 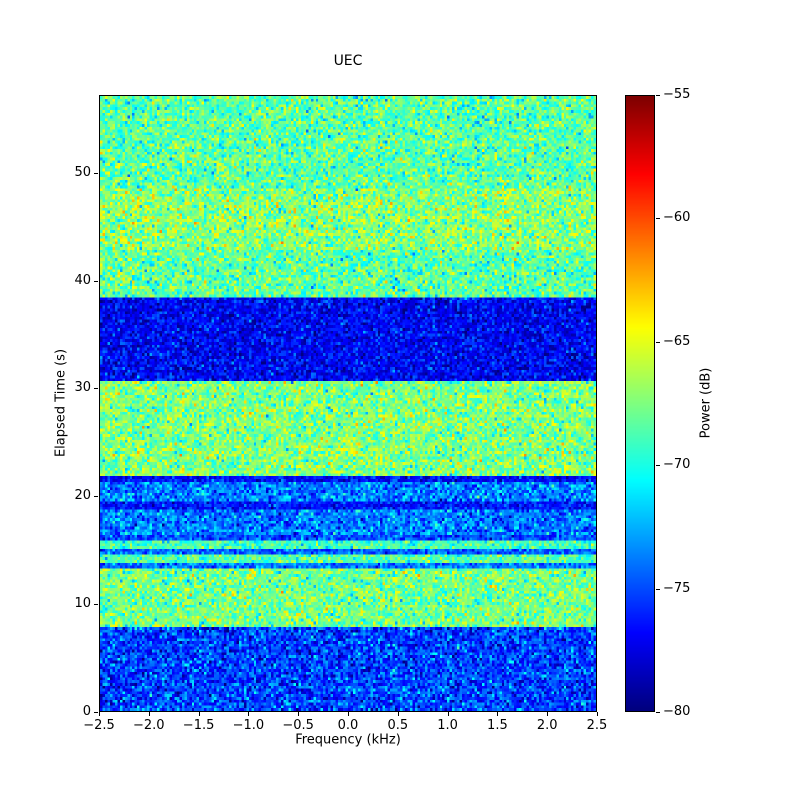 What do you see at coordinates (298, 725) in the screenshot?
I see `x-tick-label: −0.5` at bounding box center [298, 725].